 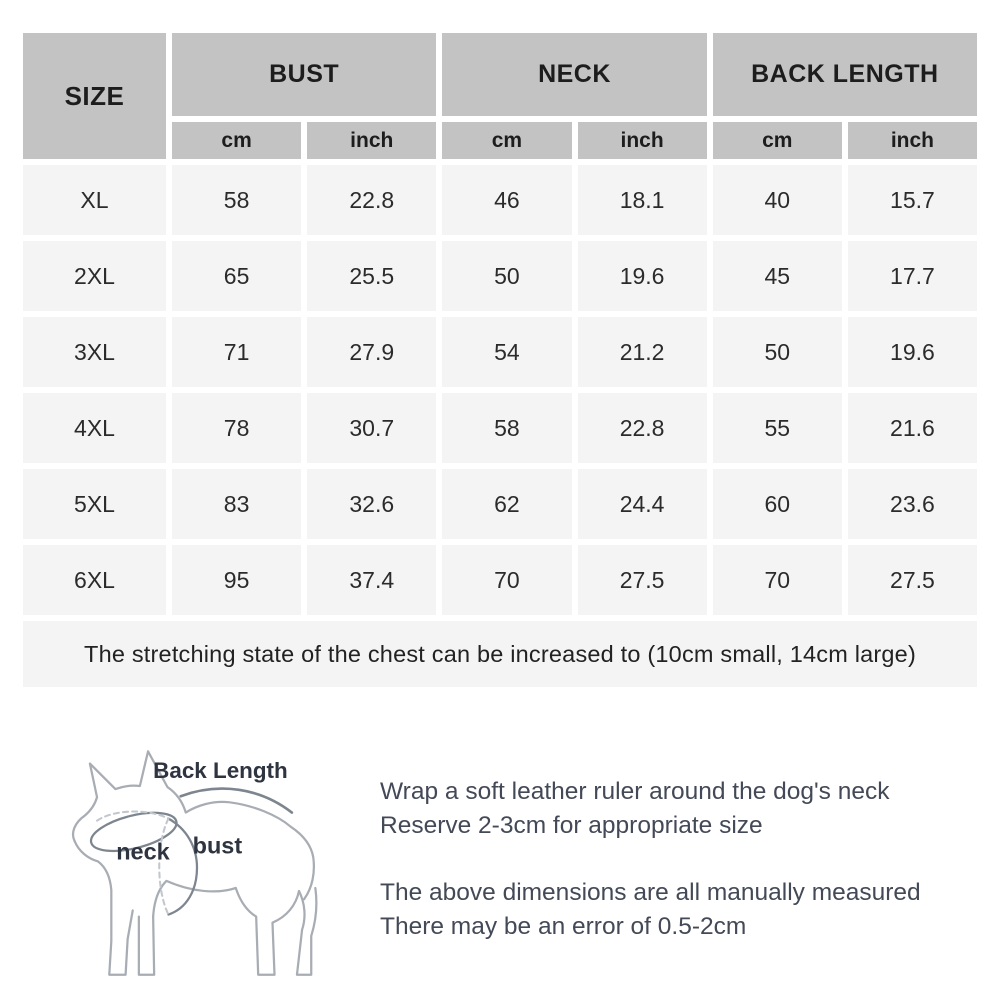 What do you see at coordinates (844, 74) in the screenshot?
I see `column-header-back-length: BACK LENGTH` at bounding box center [844, 74].